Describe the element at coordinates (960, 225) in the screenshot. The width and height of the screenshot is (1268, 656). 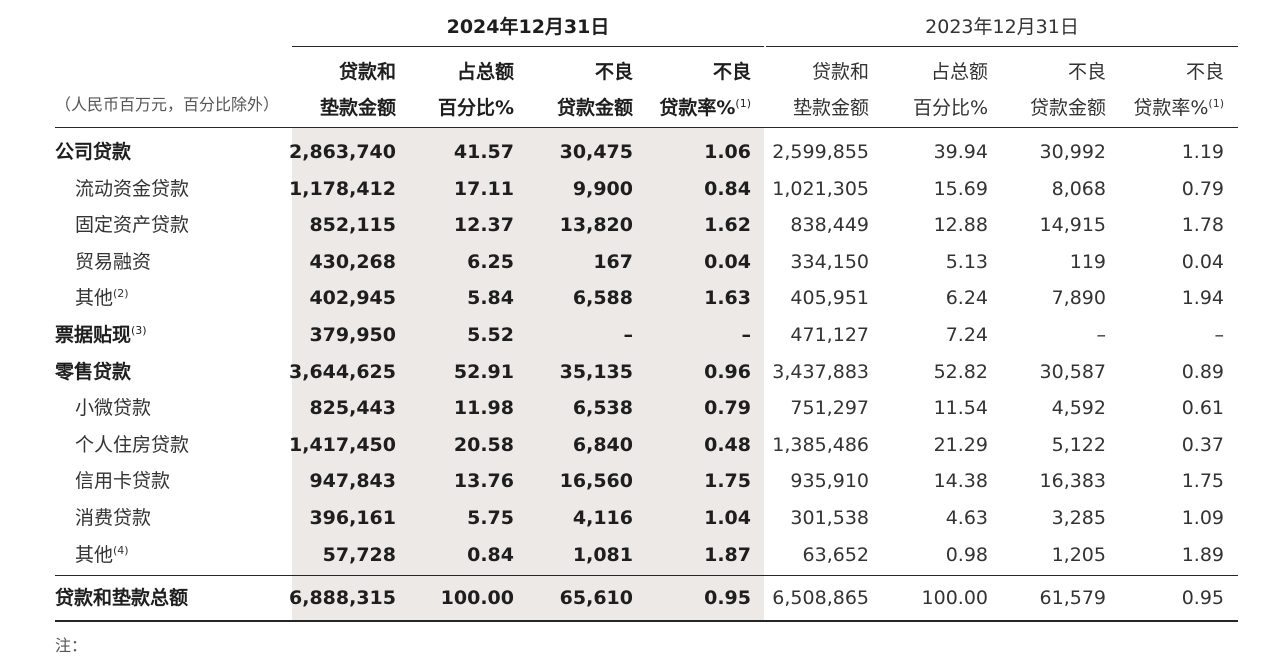
I see `cell: 12.88` at that location.